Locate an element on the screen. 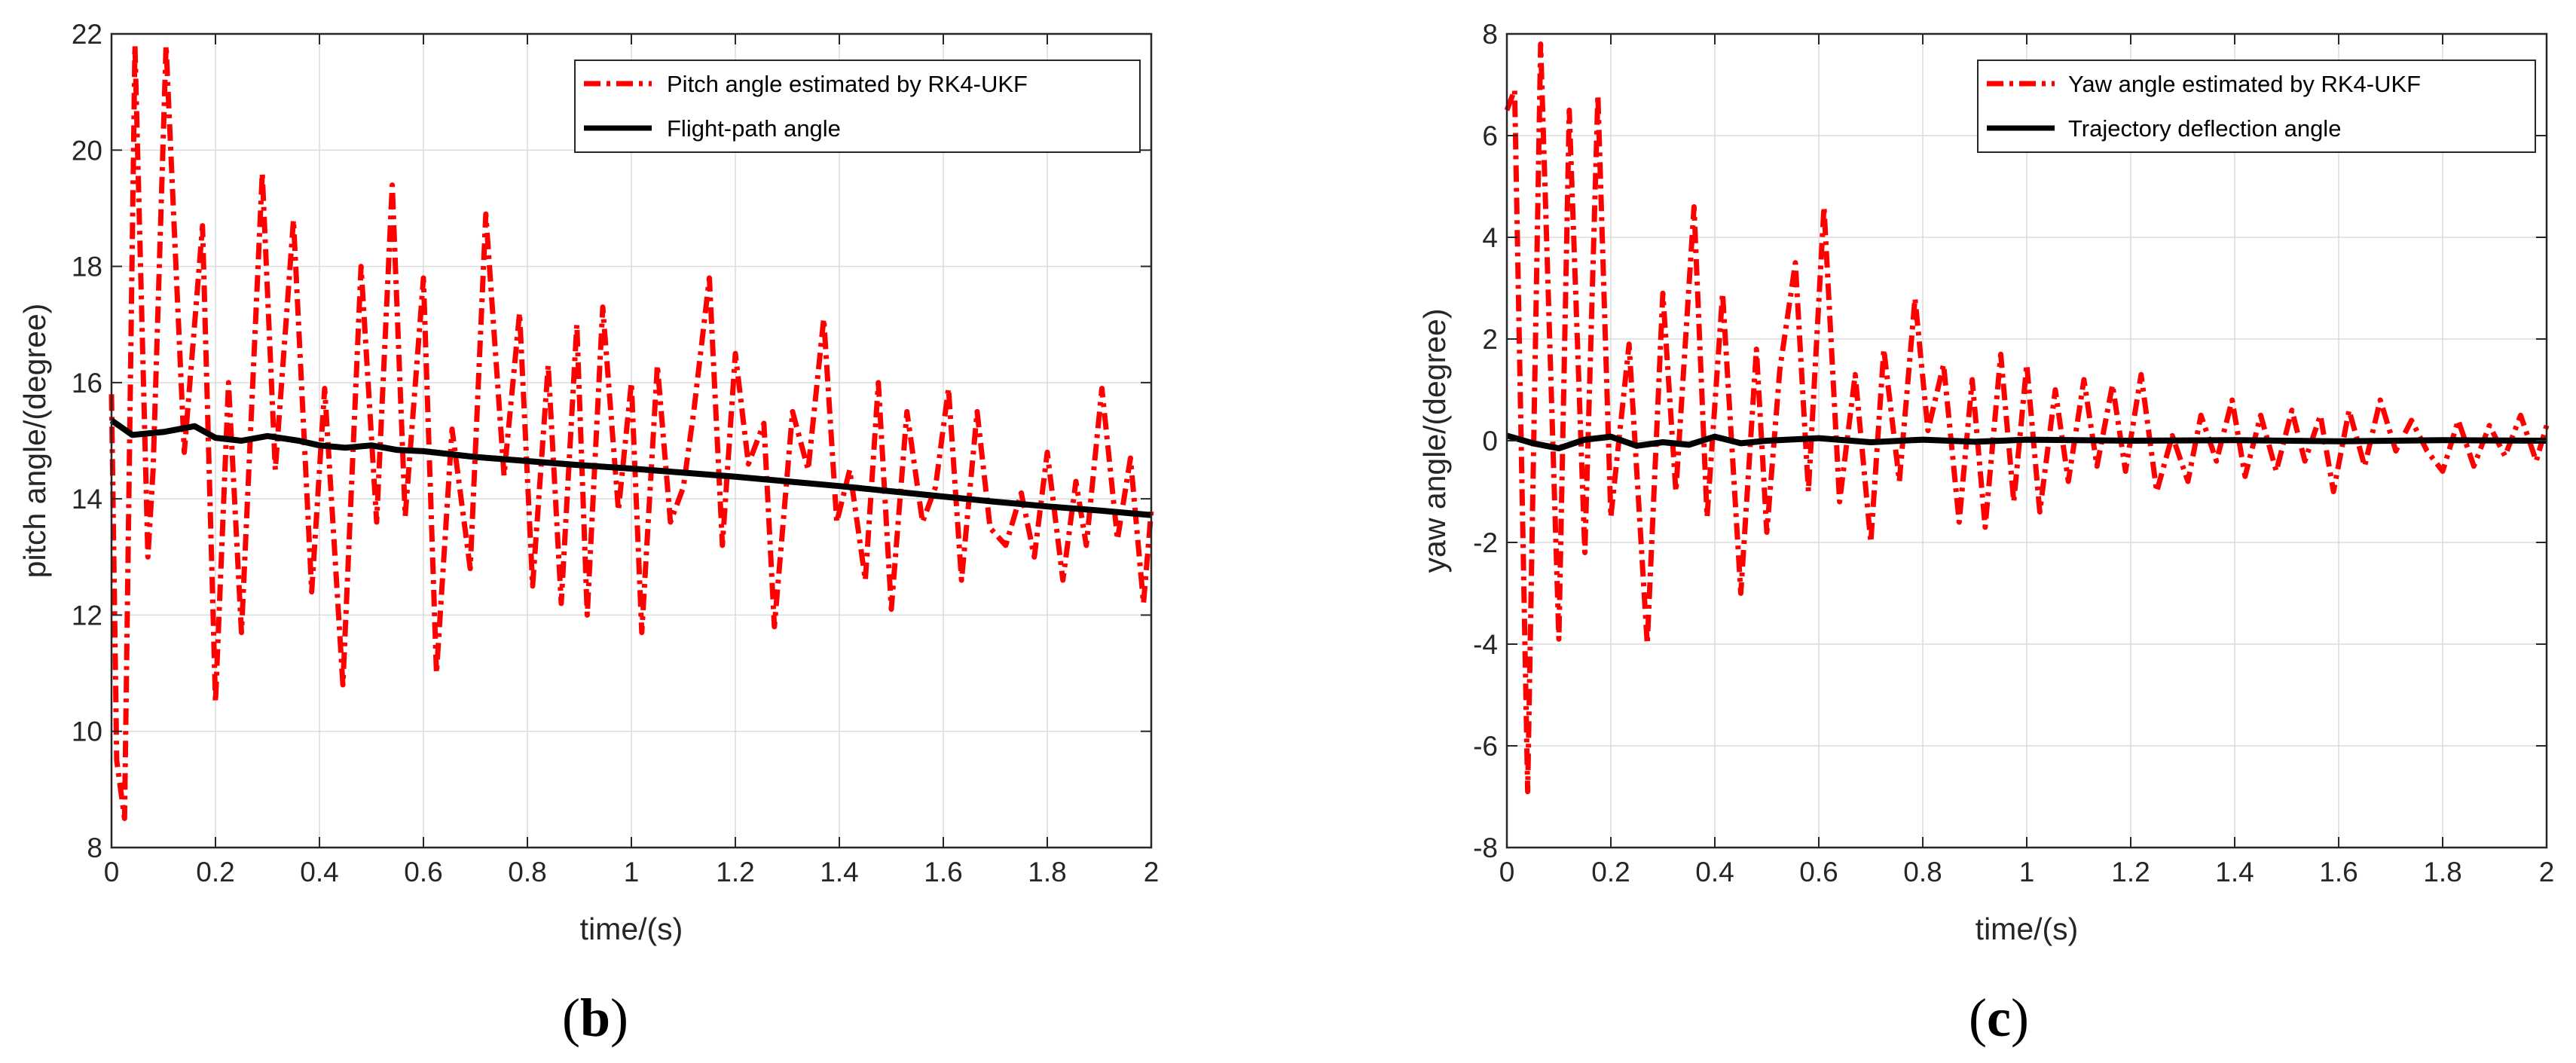 This screenshot has height=1063, width=2576. panel-b-ytick-label: 18 is located at coordinates (87, 268).